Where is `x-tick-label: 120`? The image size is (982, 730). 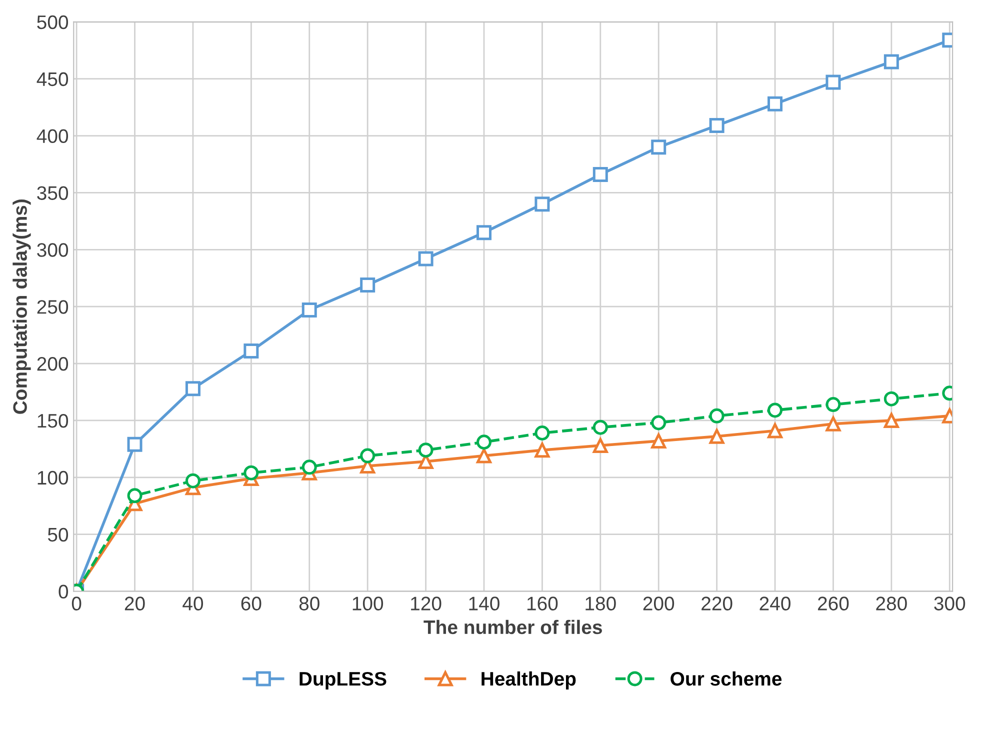 x-tick-label: 120 is located at coordinates (426, 603).